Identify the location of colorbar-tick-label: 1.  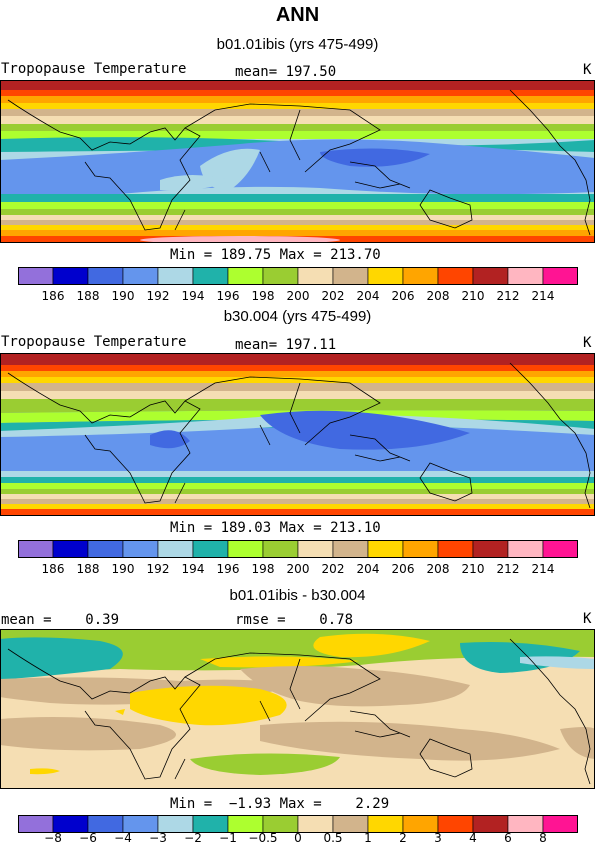
(368, 838).